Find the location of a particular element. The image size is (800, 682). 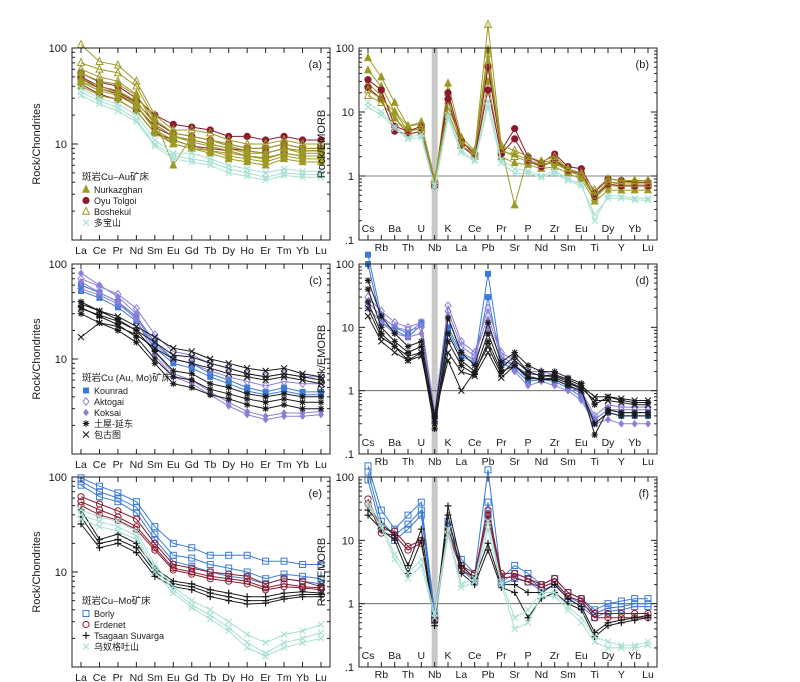

legend-label: Aktogai is located at coordinates (109, 402).